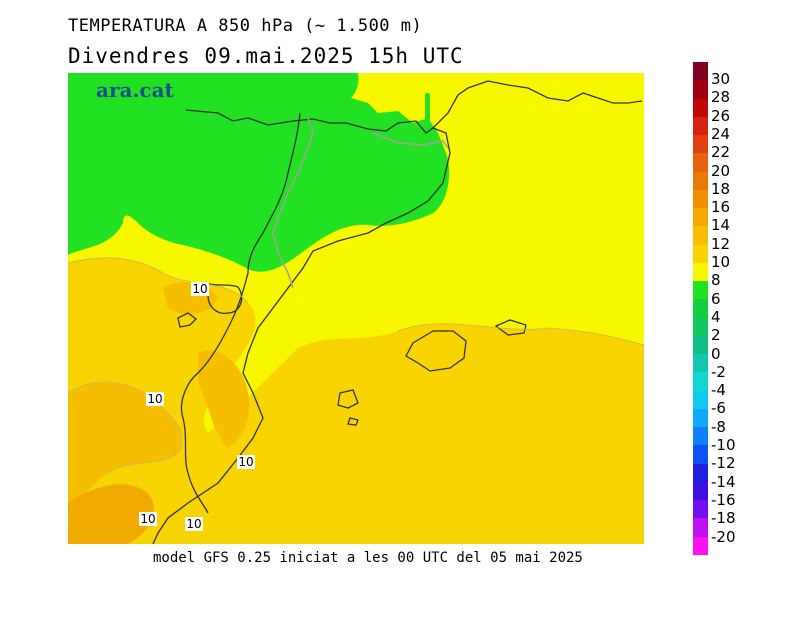 The height and width of the screenshot is (617, 800). Describe the element at coordinates (721, 115) in the screenshot. I see `legend-label: 26` at that location.